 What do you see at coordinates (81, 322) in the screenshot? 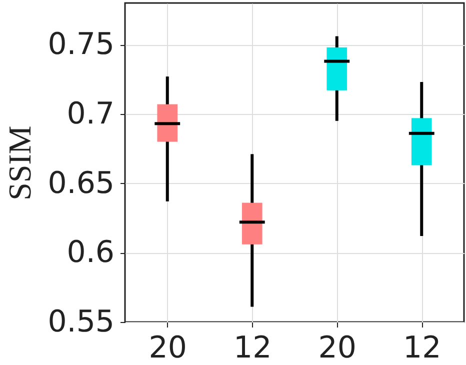
I see `y-tick-label: 0.55` at bounding box center [81, 322].